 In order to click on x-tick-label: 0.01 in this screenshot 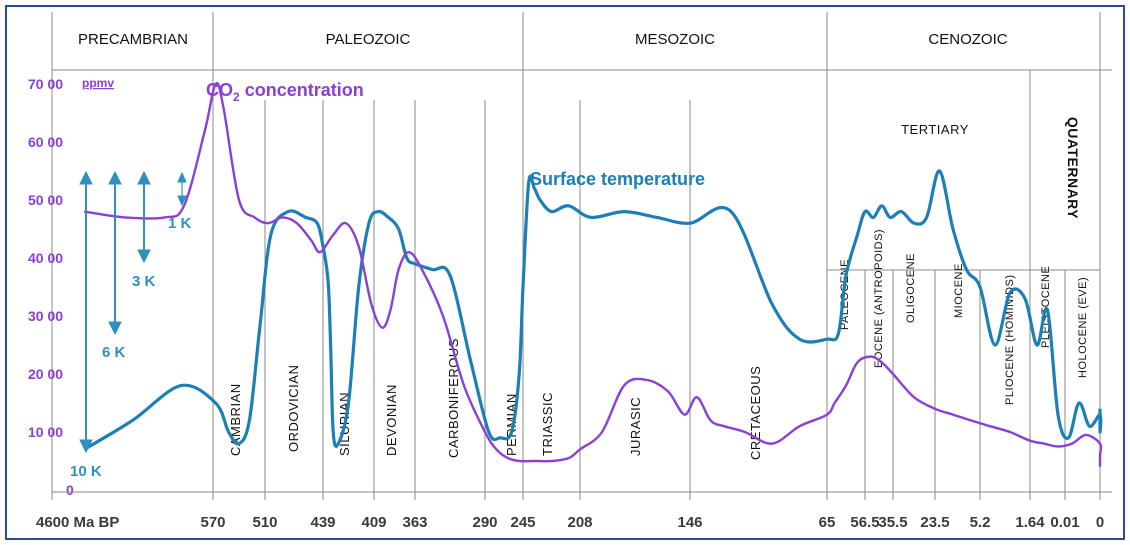, I will do `click(1064, 522)`.